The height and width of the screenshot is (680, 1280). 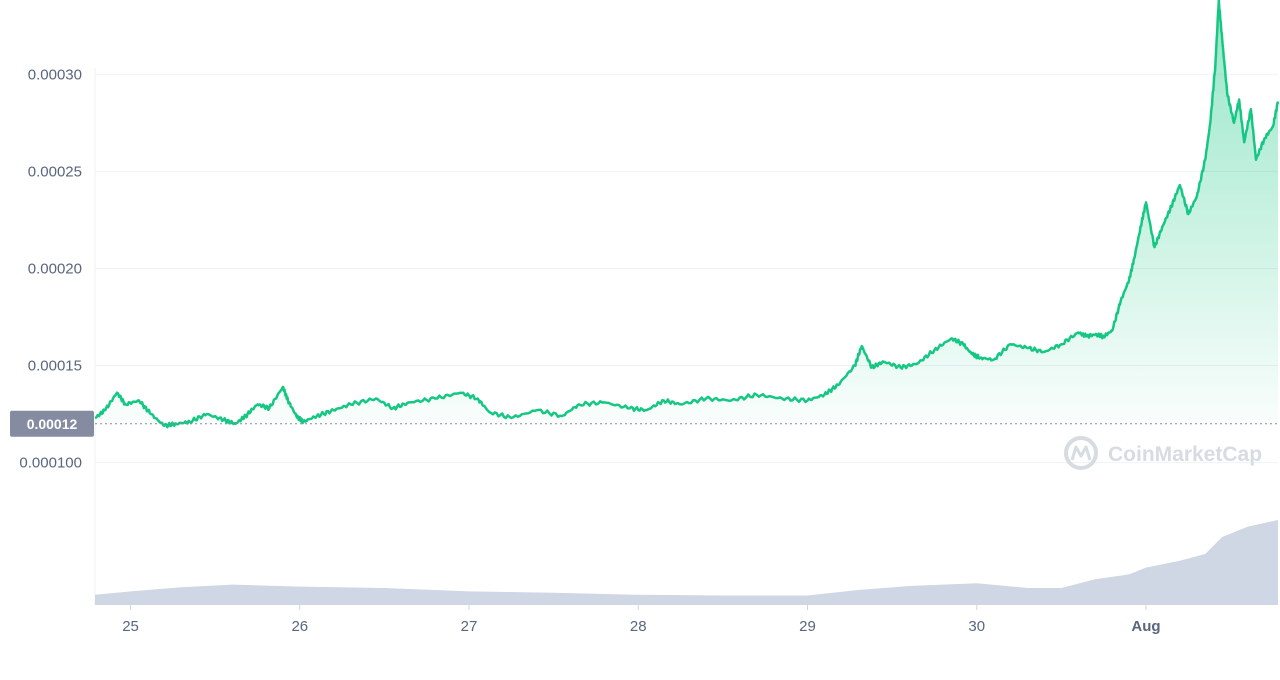 I want to click on y-axis-ticks: 0.00030 0.00025 0.00020 0.00015 0.000100, so click(x=50, y=268).